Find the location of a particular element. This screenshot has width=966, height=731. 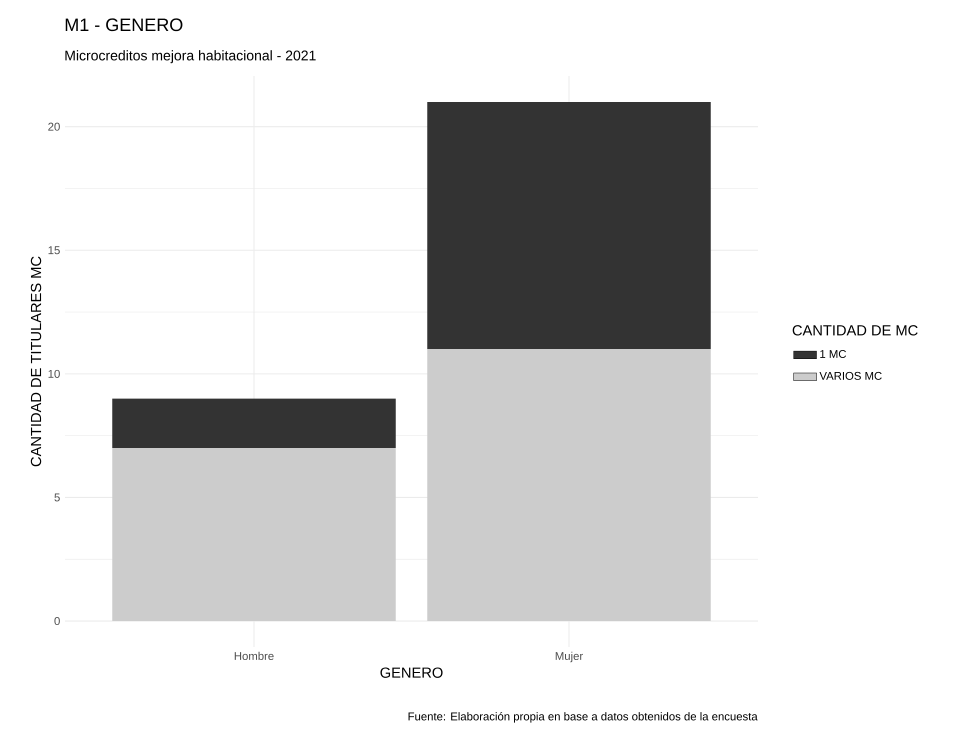

legend-label: VARIOS MC is located at coordinates (850, 376).